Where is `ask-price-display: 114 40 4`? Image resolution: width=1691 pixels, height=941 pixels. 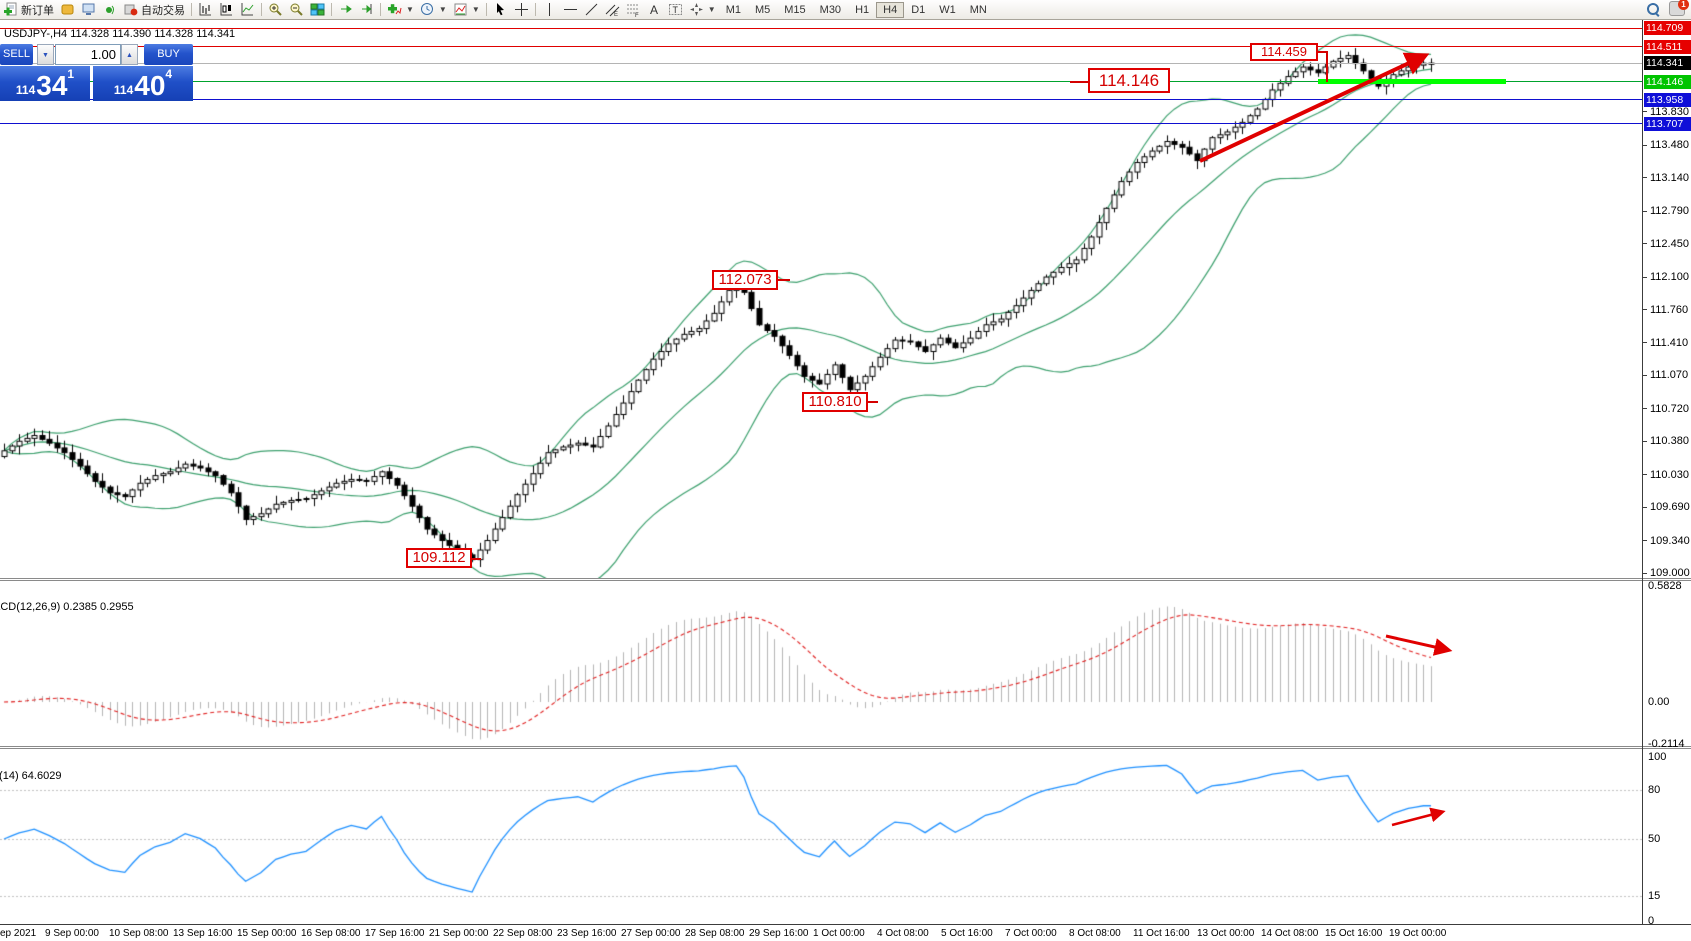 ask-price-display: 114 40 4 is located at coordinates (143, 83).